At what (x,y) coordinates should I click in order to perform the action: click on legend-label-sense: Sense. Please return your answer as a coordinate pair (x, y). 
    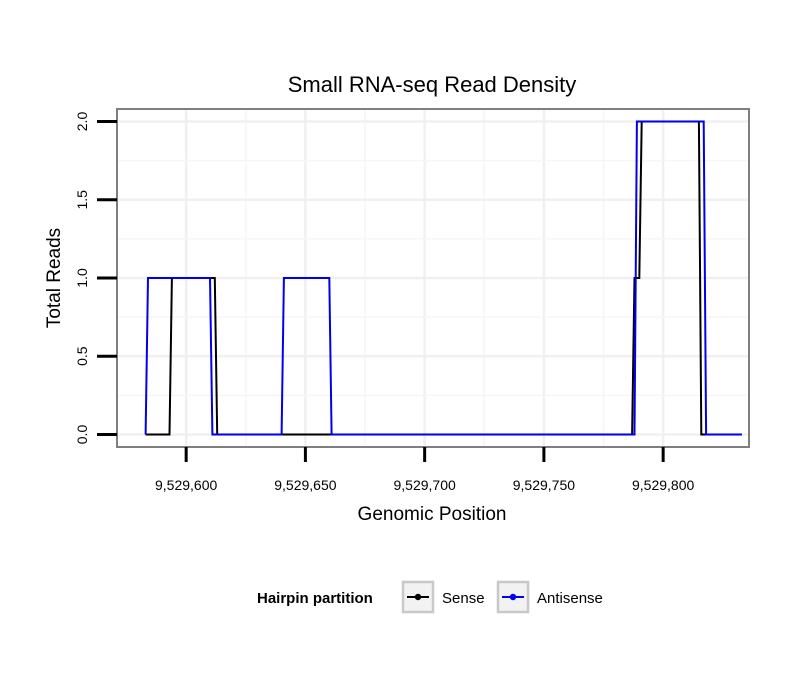
    Looking at the image, I should click on (463, 598).